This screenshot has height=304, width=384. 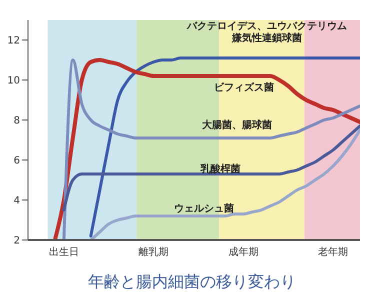 What do you see at coordinates (333, 252) in the screenshot?
I see `x-tick-label: 老年期` at bounding box center [333, 252].